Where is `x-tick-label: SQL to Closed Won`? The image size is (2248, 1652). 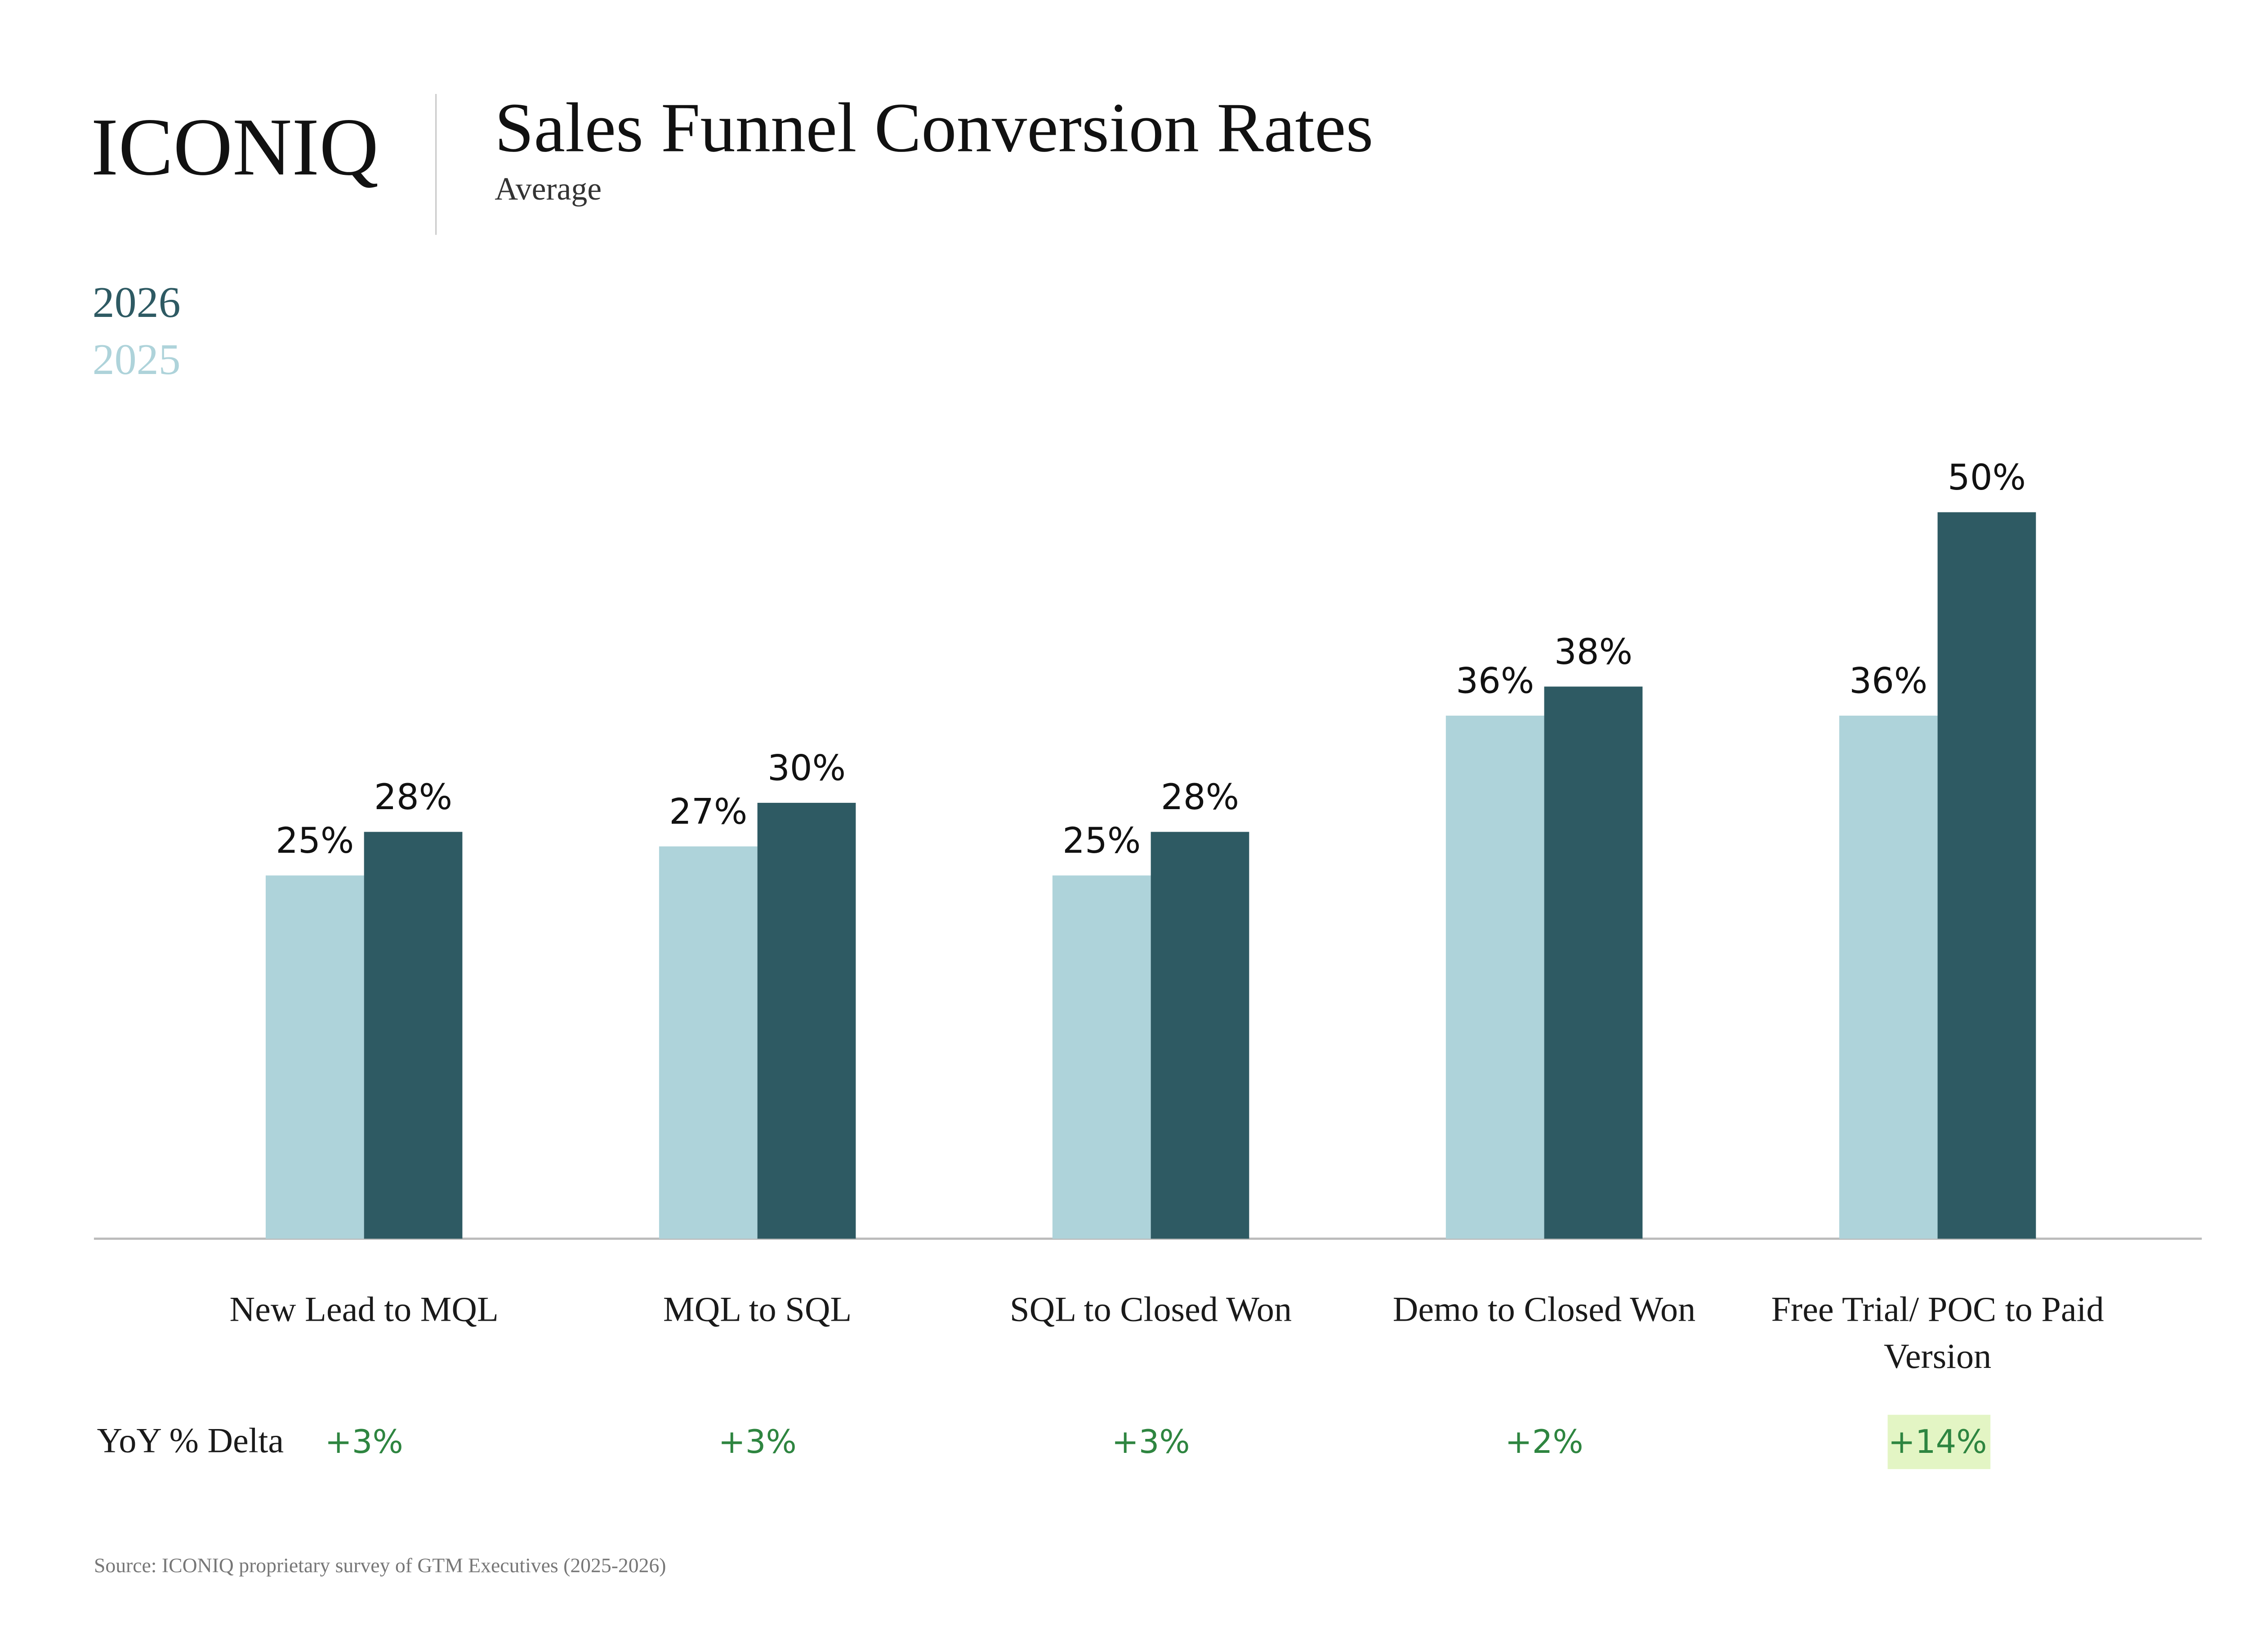
x-tick-label: SQL to Closed Won is located at coordinates (1151, 1311).